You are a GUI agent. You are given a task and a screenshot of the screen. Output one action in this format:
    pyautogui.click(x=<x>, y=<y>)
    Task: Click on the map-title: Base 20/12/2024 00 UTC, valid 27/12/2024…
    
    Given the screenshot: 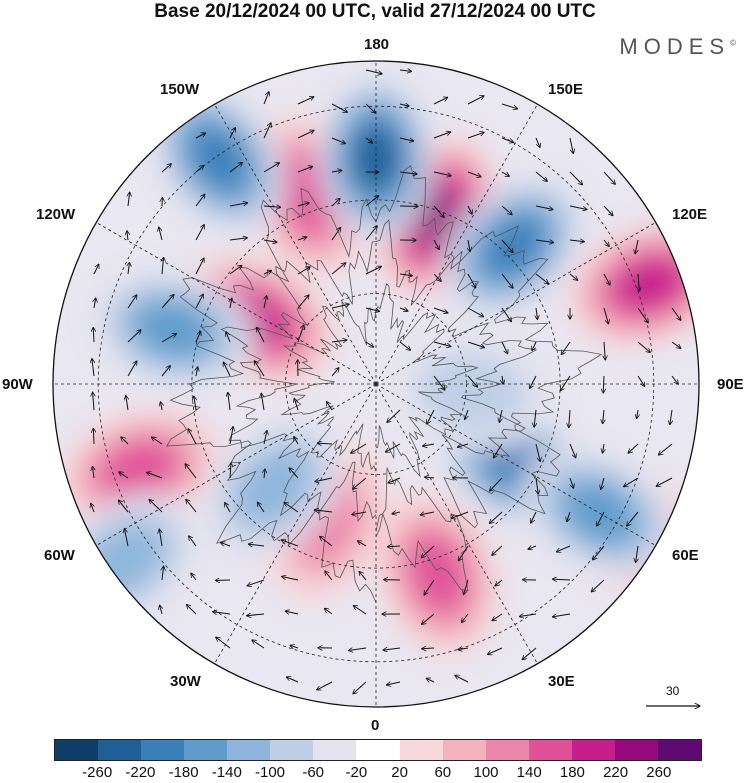 What is the action you would take?
    pyautogui.click(x=375, y=11)
    